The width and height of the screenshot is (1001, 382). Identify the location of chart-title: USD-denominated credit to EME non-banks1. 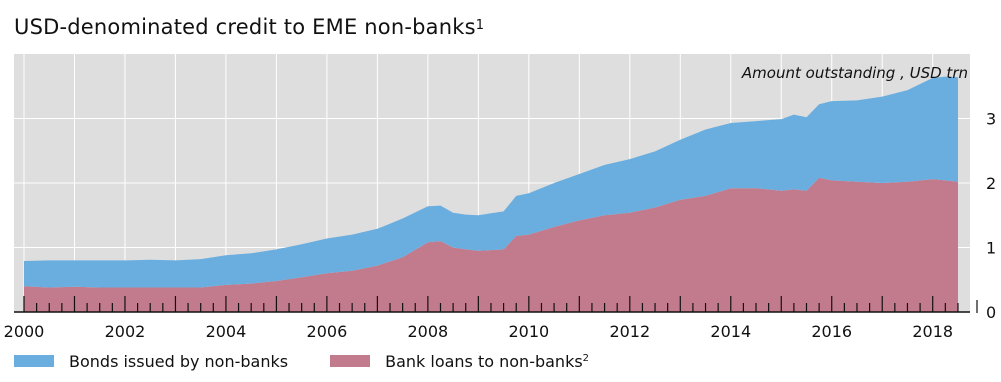
(249, 27).